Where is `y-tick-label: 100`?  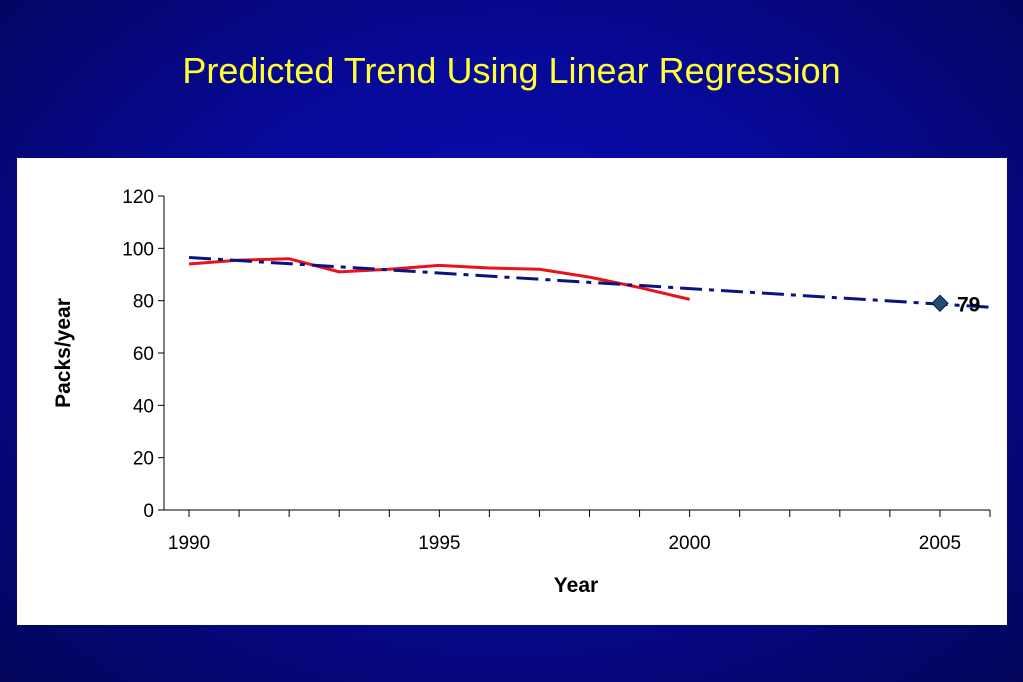
y-tick-label: 100 is located at coordinates (138, 249).